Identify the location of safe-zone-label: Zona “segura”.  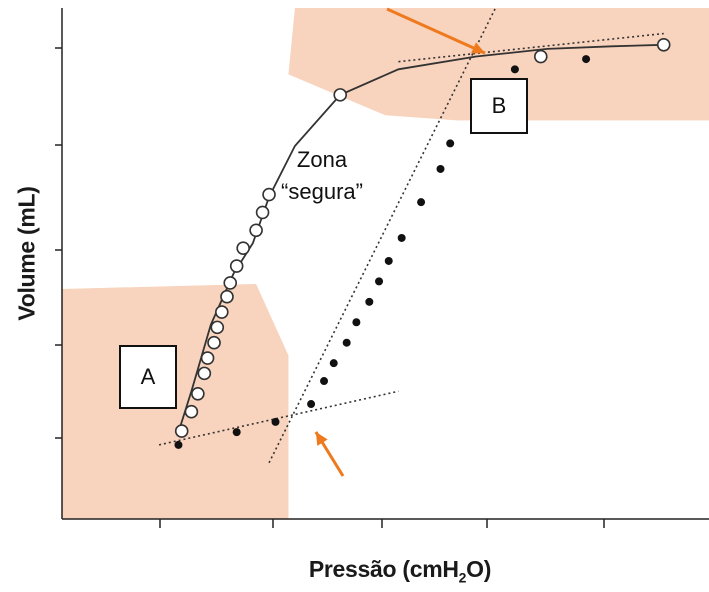
(322, 176).